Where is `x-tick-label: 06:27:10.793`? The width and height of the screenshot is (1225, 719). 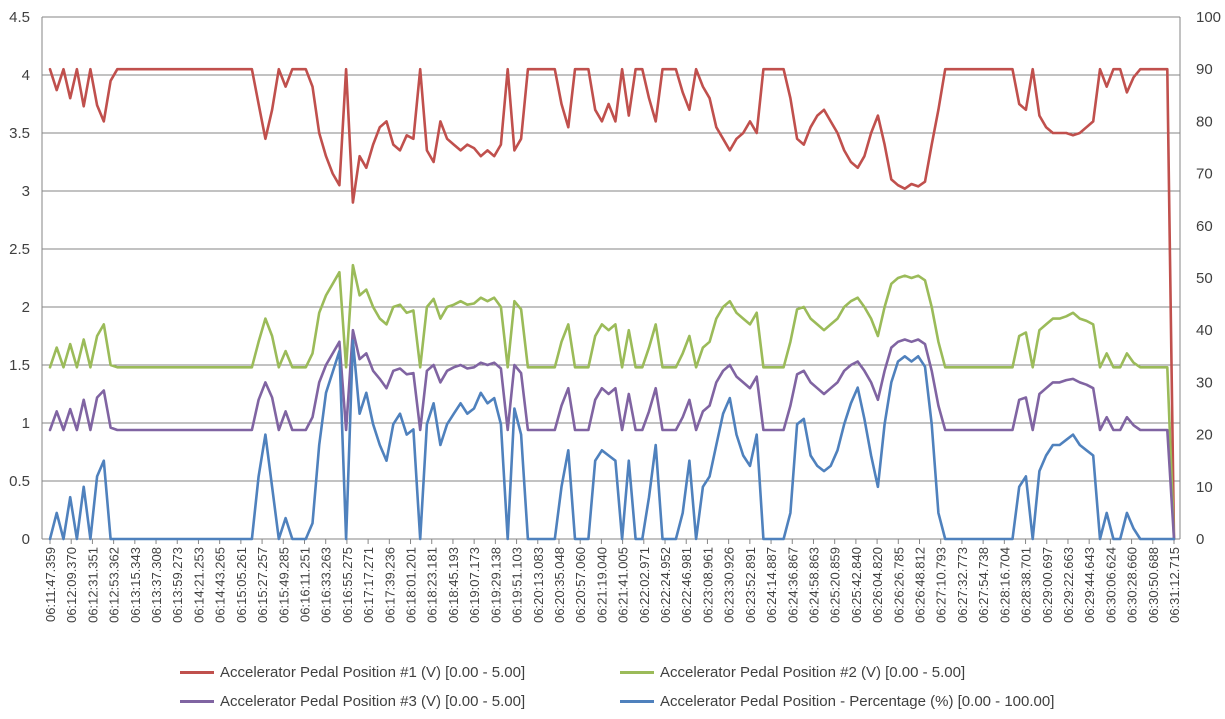
x-tick-label: 06:27:10.793 is located at coordinates (941, 585).